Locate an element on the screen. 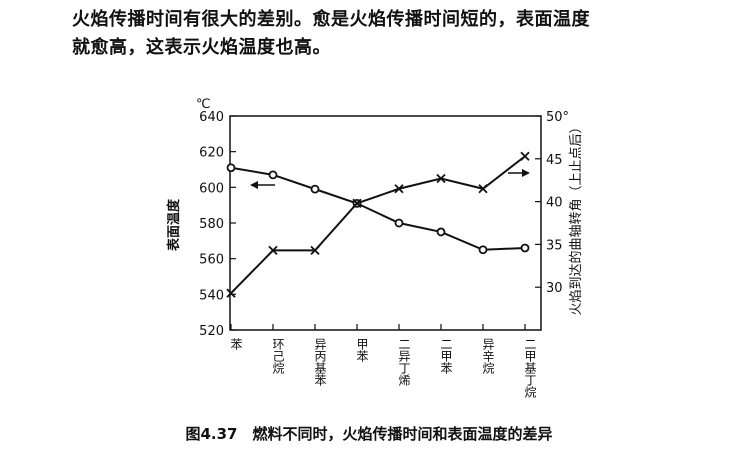 The width and height of the screenshot is (738, 455). x-category-label: 二异丁烯 is located at coordinates (404, 362).